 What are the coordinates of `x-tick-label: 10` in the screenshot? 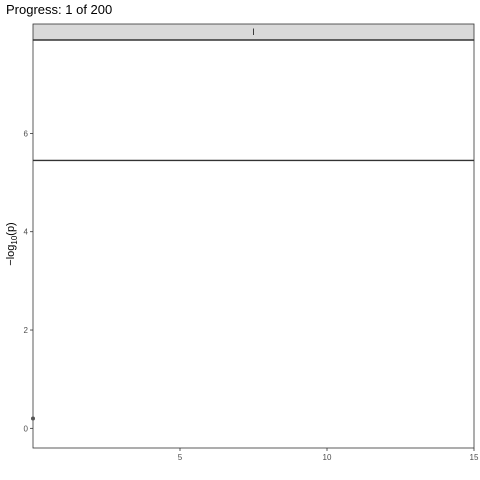 It's located at (327, 457).